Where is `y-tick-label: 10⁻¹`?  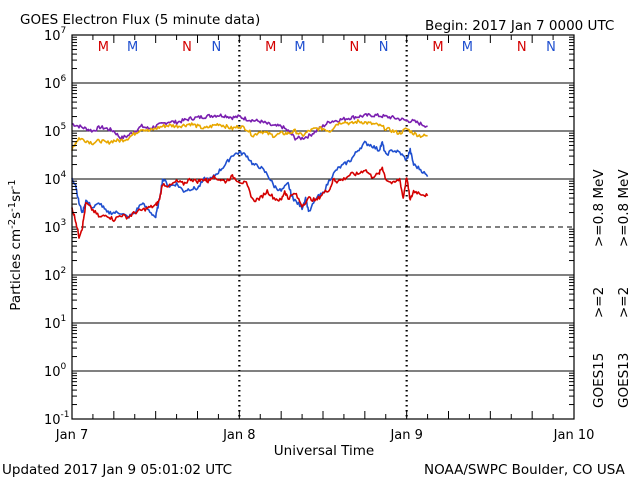
y-tick-label: 10⁻¹ is located at coordinates (57, 419).